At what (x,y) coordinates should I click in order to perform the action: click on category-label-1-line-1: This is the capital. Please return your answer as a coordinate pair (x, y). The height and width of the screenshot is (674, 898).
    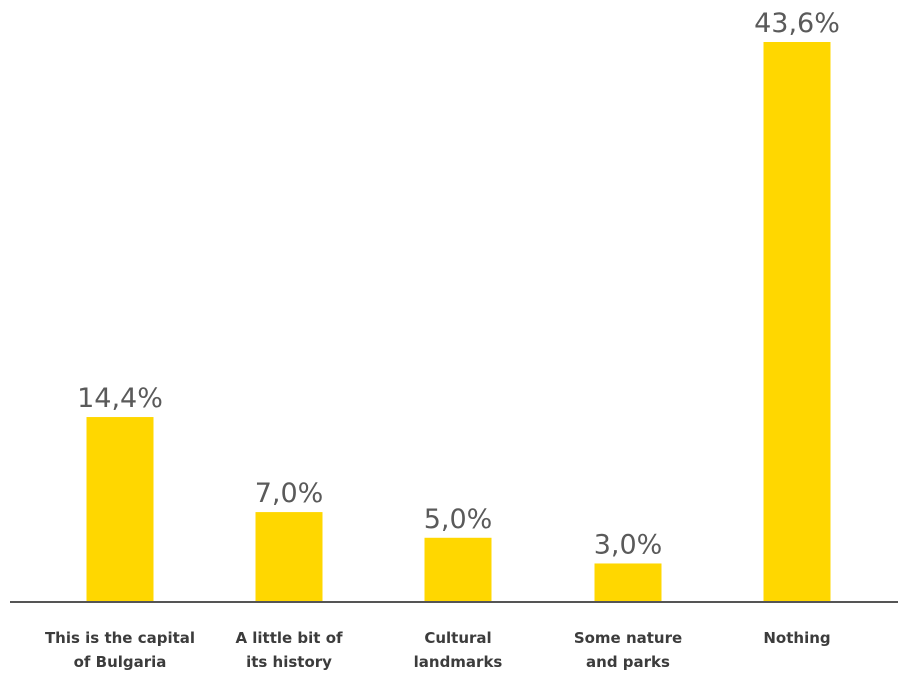
    Looking at the image, I should click on (120, 638).